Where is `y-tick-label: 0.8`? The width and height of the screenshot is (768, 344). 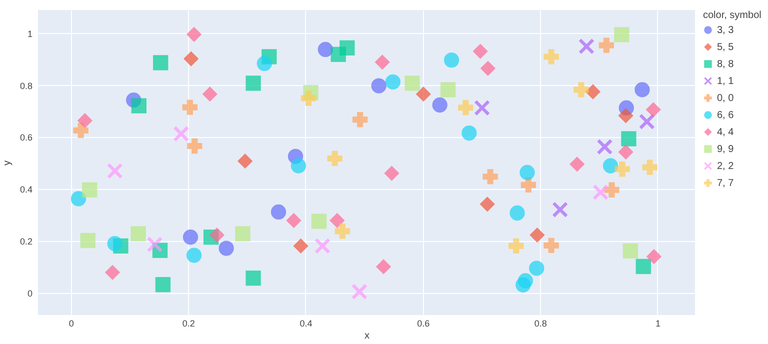 y-tick-label: 0.8 is located at coordinates (26, 85).